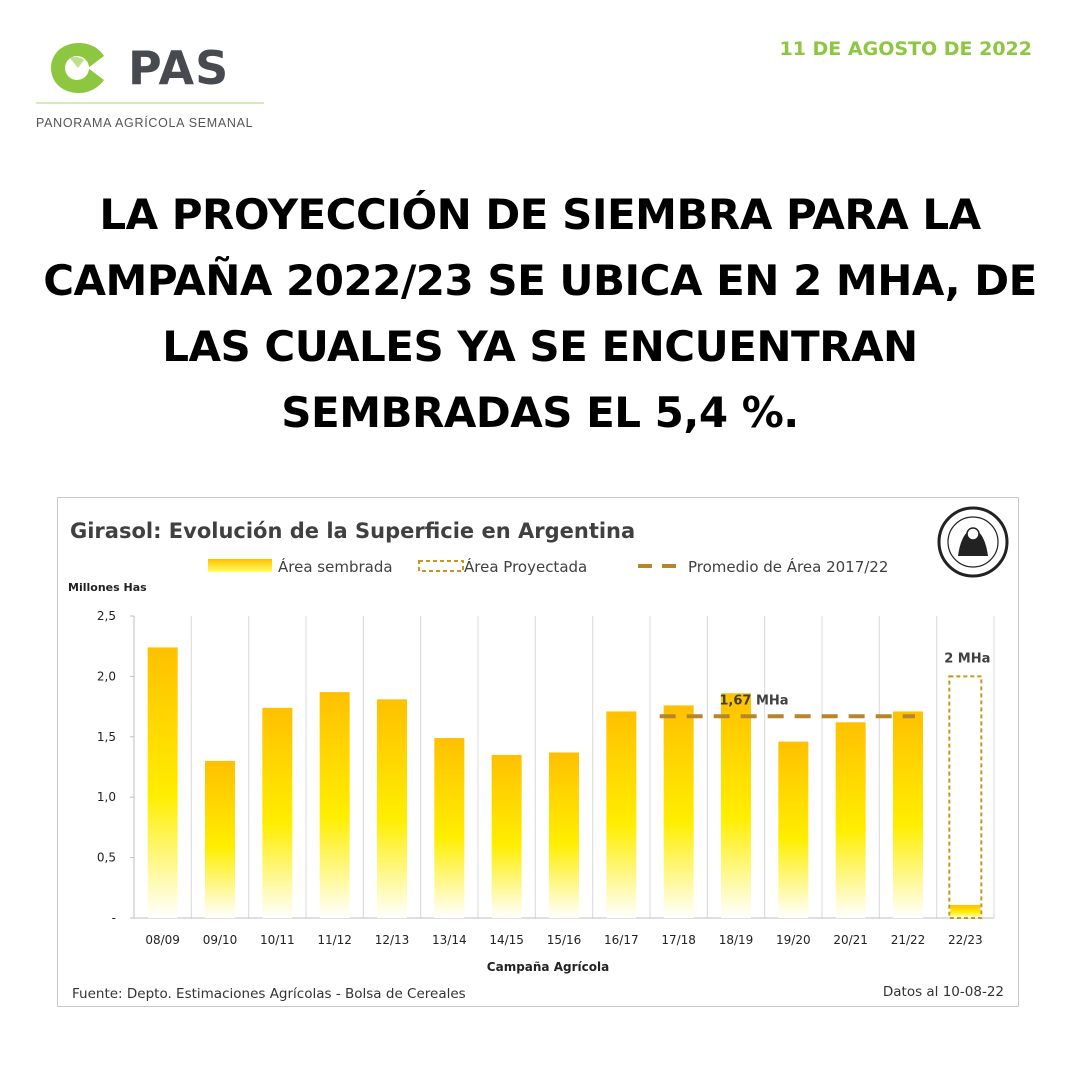 The width and height of the screenshot is (1080, 1080). I want to click on bar-area-proyectada, so click(965, 797).